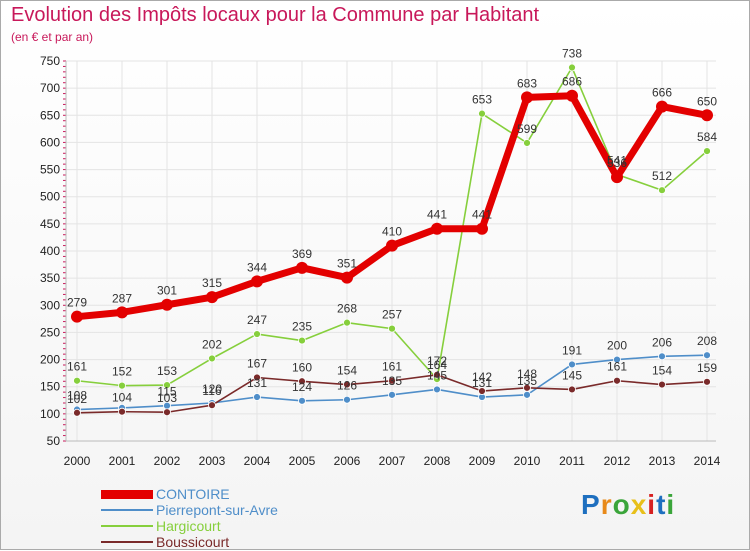 This screenshot has height=551, width=750. Describe the element at coordinates (212, 283) in the screenshot. I see `data-label-contoire: 315` at that location.